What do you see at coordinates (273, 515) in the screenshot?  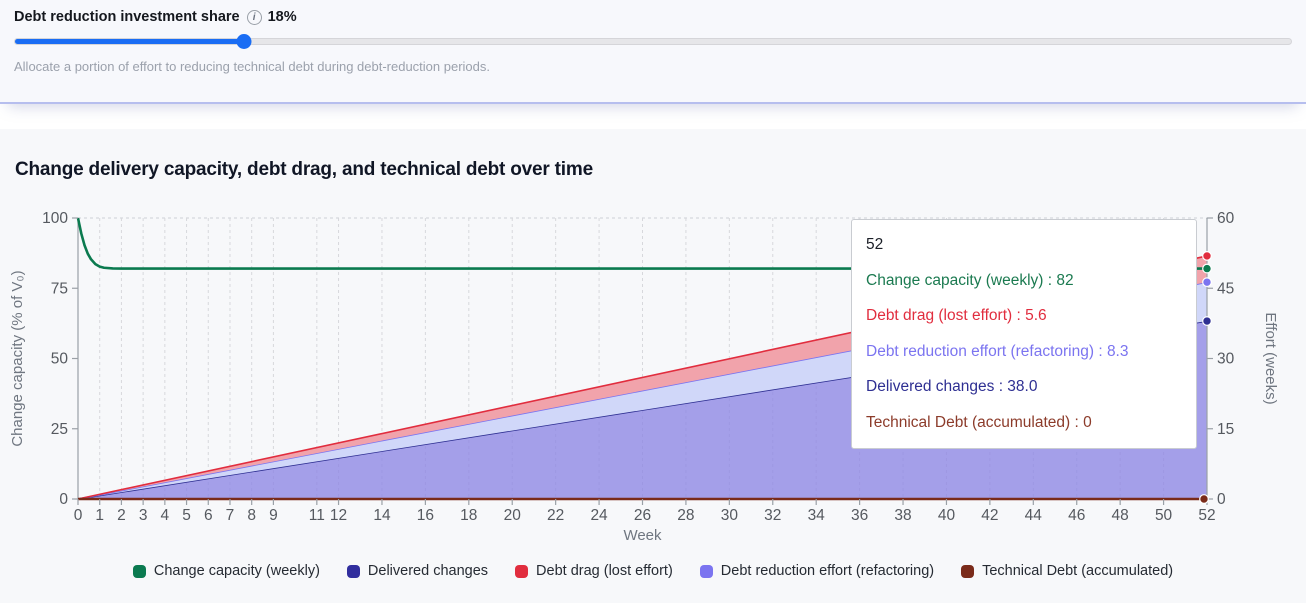 I see `svg-text: 9` at bounding box center [273, 515].